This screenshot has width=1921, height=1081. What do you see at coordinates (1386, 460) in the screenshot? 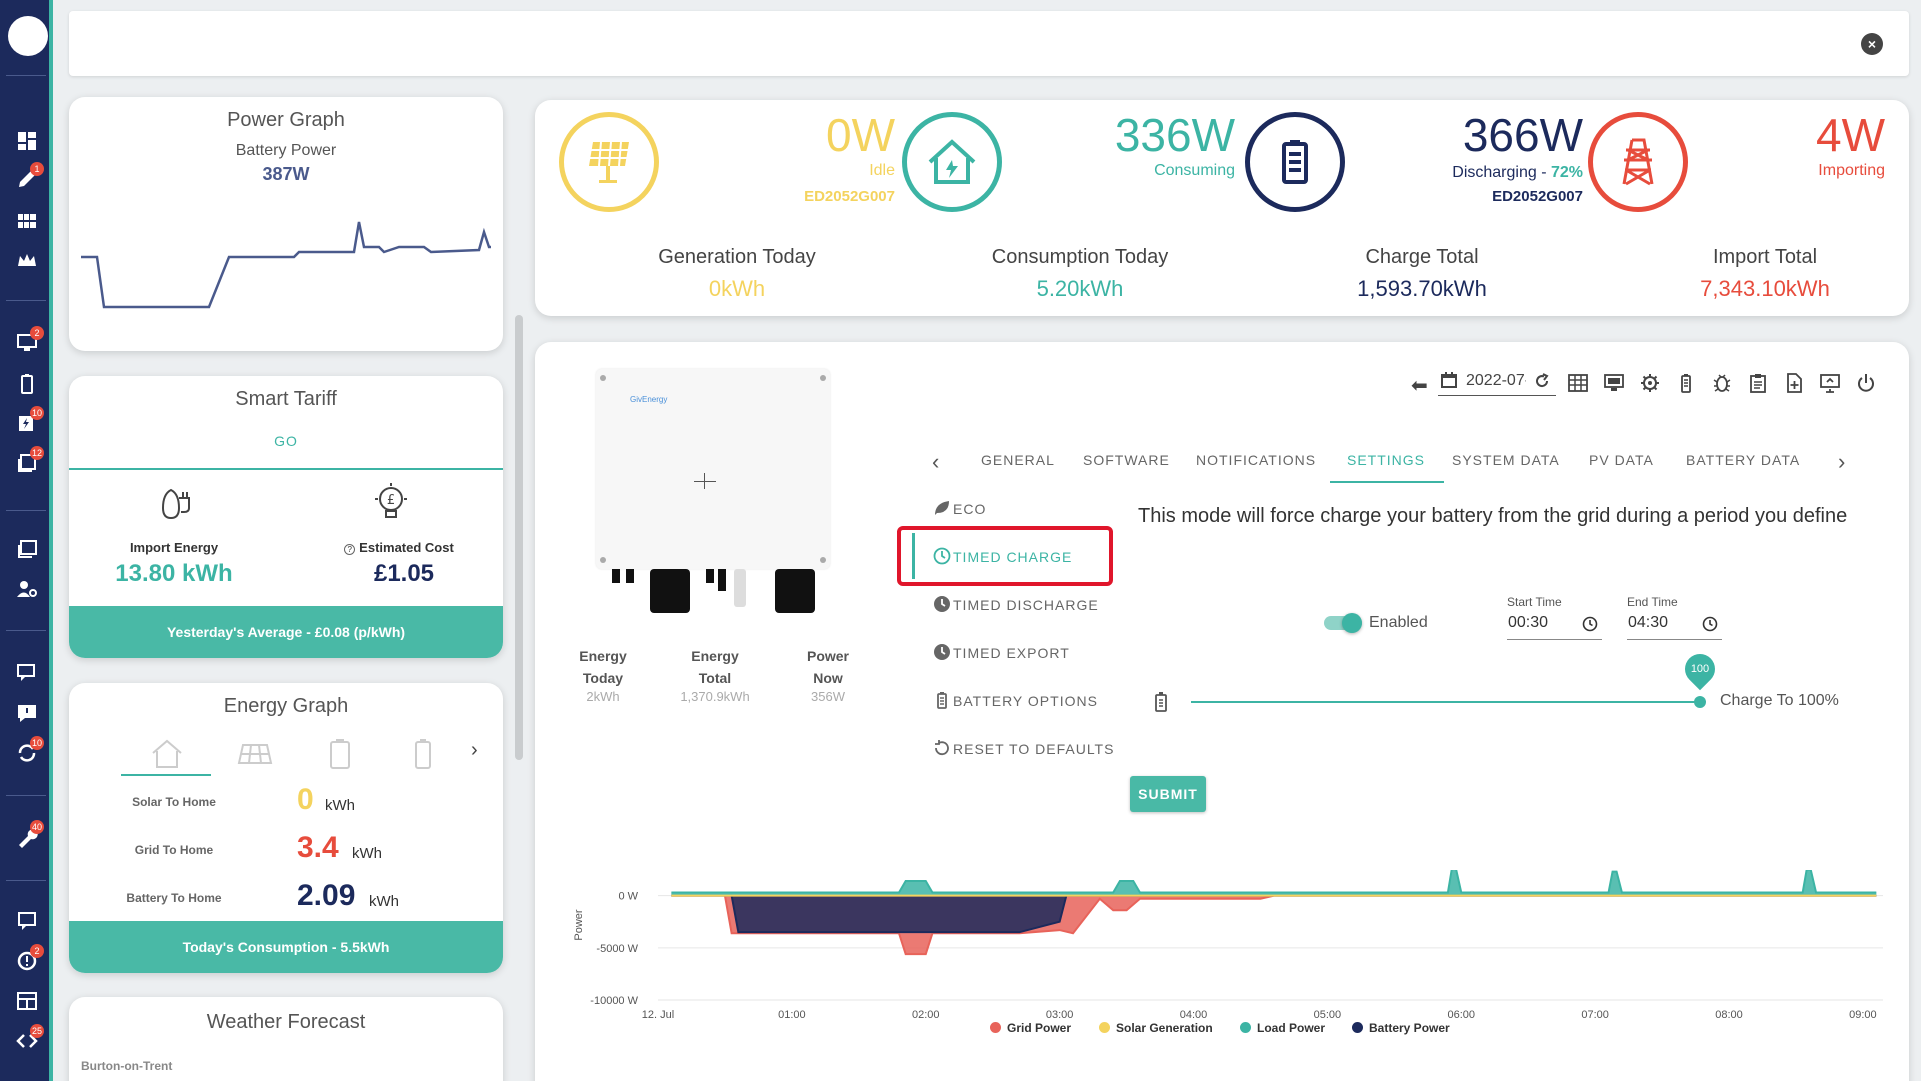
I see `tab-settings: SETTINGS` at bounding box center [1386, 460].